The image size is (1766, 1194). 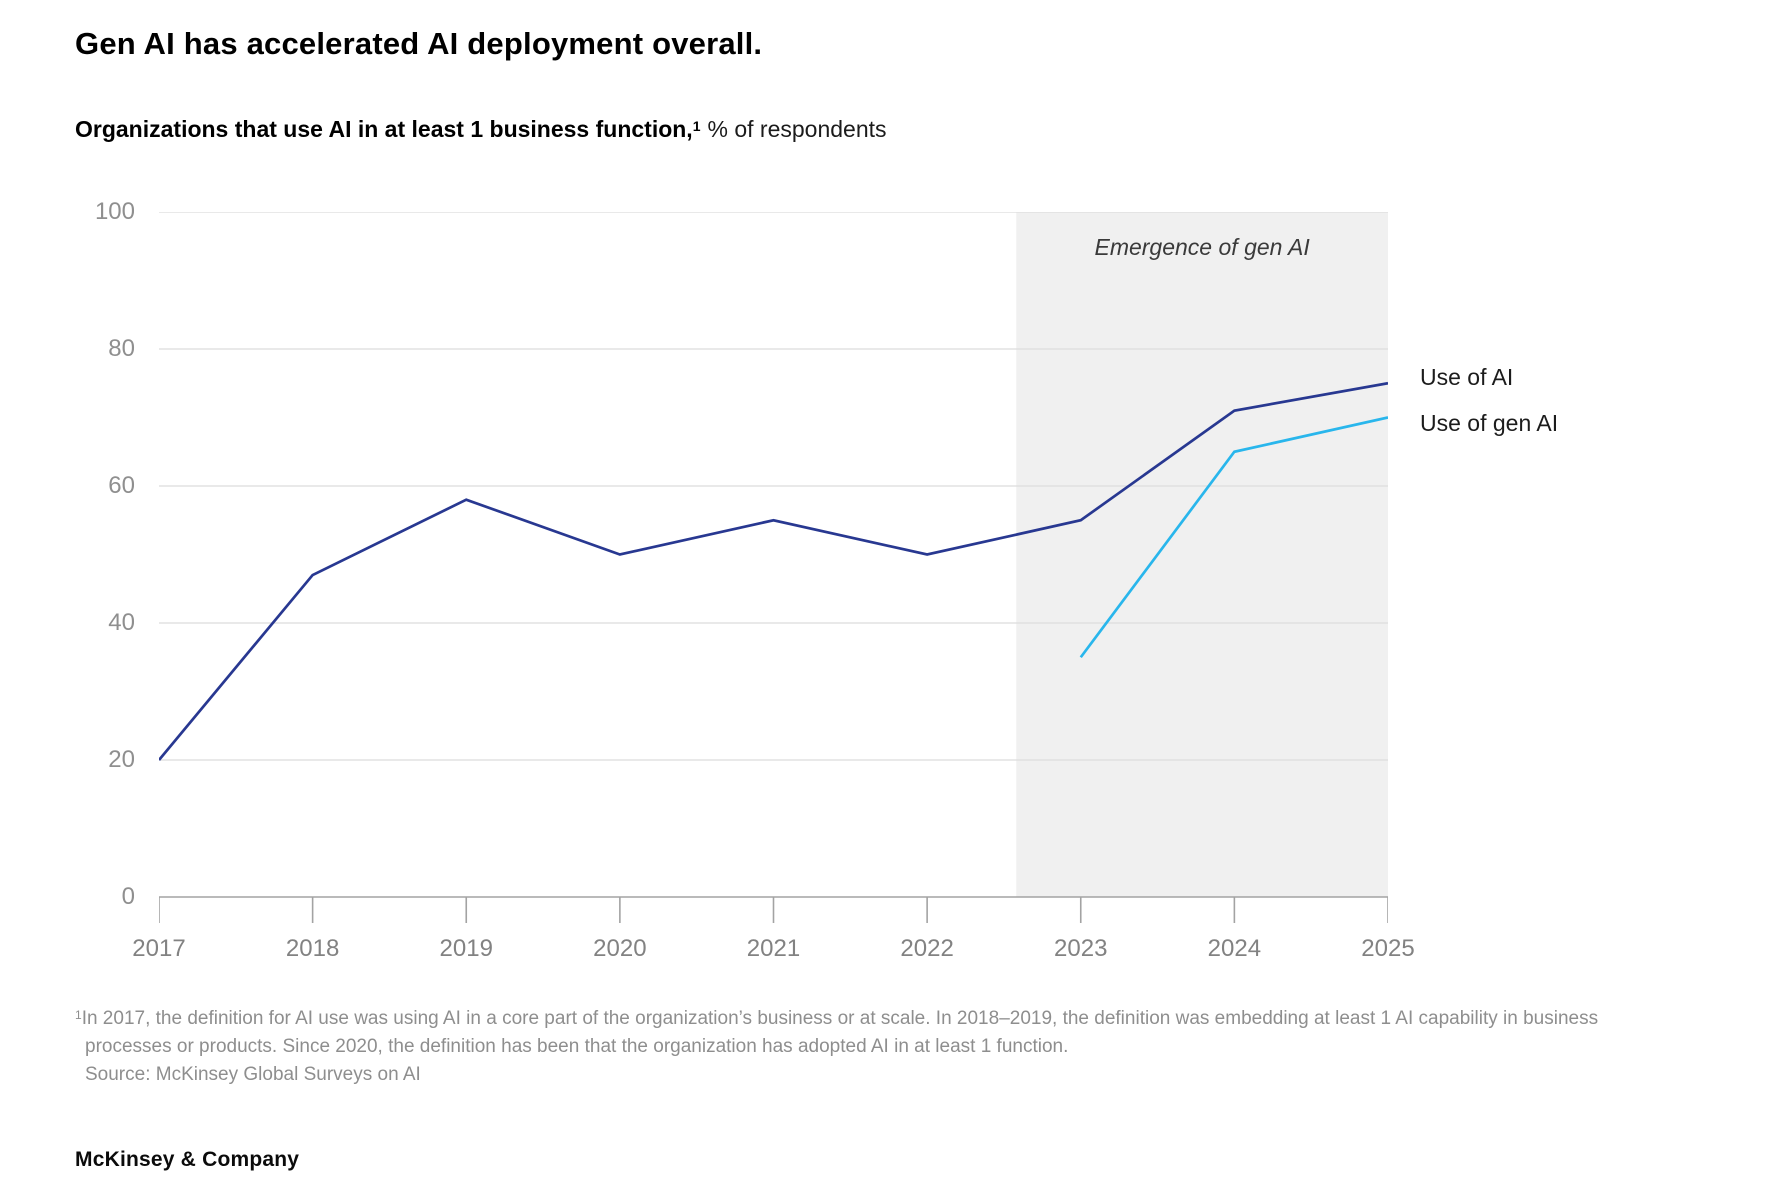 I want to click on mckinsey-wordmark: McKinsey & Company, so click(x=187, y=1159).